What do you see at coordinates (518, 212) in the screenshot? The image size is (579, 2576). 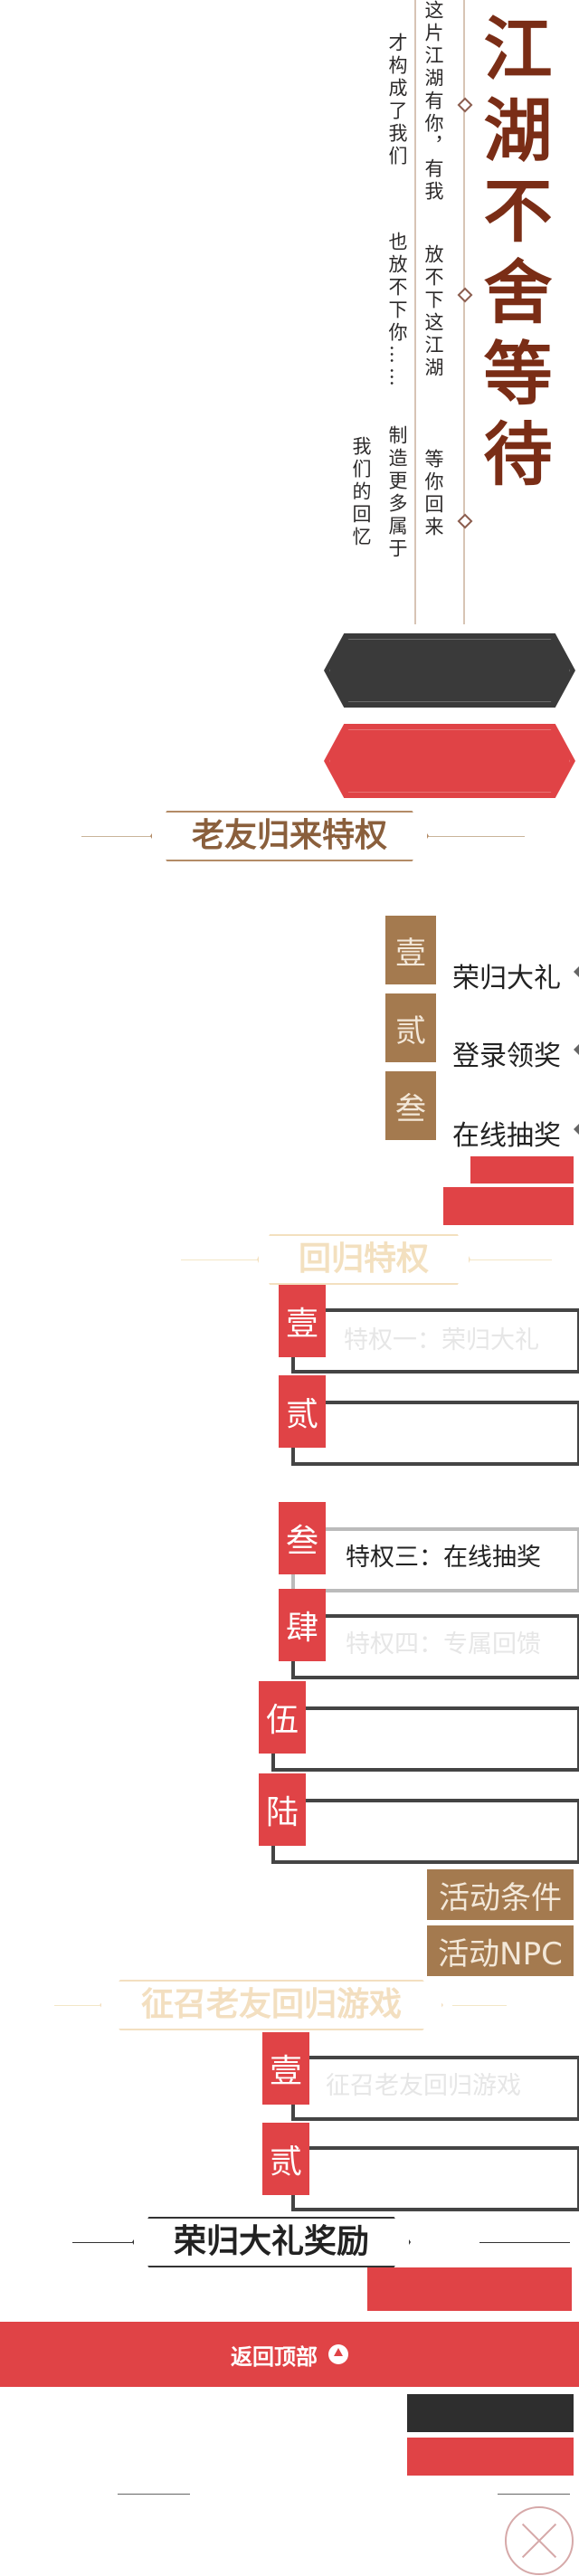 I see `hero-title-char: 不` at bounding box center [518, 212].